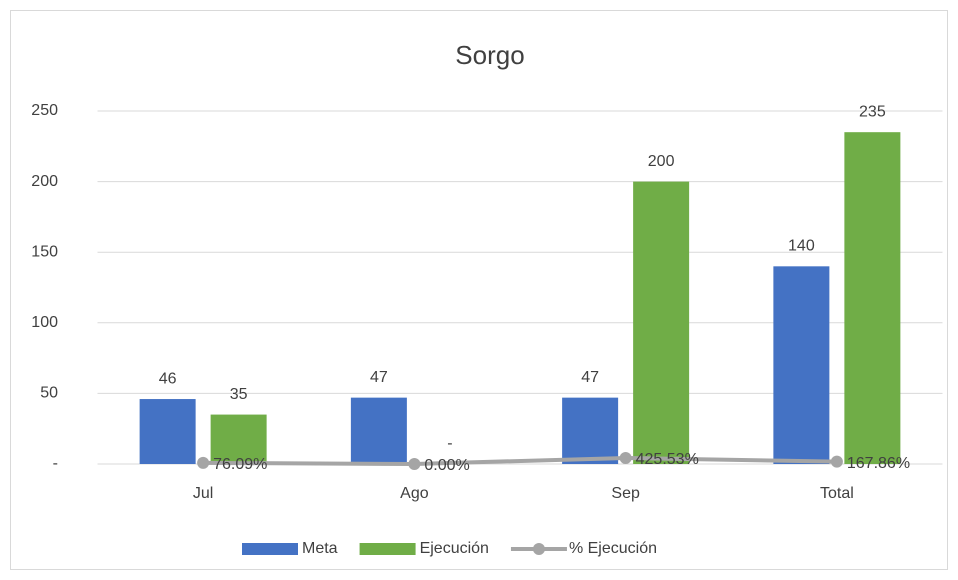 The image size is (958, 580). What do you see at coordinates (55, 463) in the screenshot?
I see `y-tick-label: -` at bounding box center [55, 463].